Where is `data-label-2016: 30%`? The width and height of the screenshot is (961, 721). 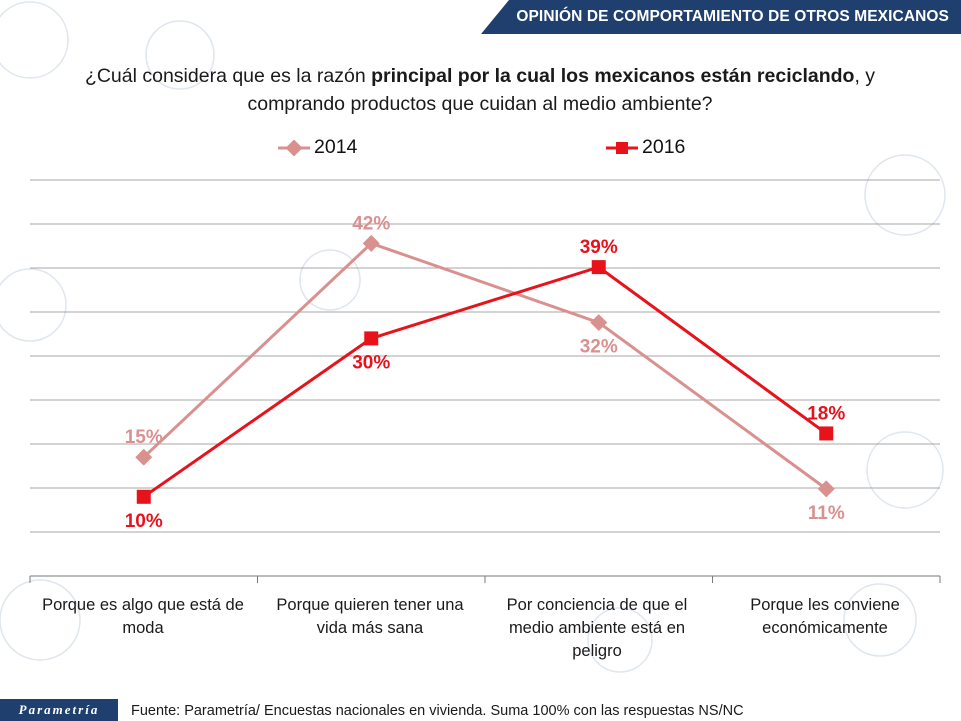
data-label-2016: 30% is located at coordinates (371, 362).